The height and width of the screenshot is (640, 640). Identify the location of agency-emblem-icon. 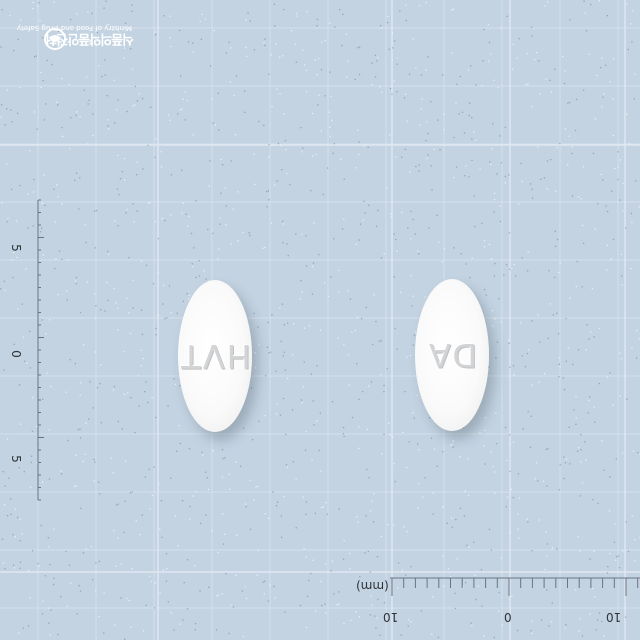
(55, 39).